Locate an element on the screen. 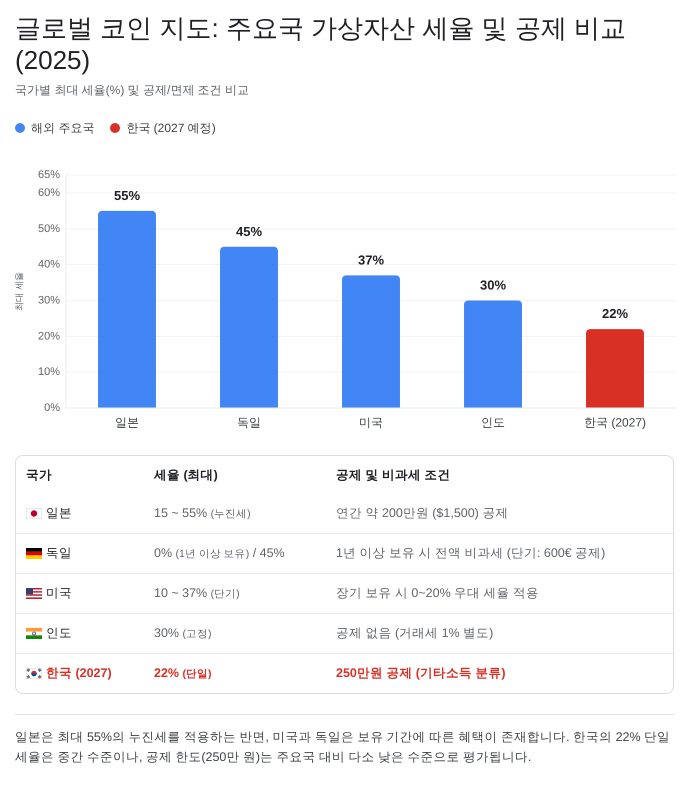 The width and height of the screenshot is (689, 800). data-label: 22% is located at coordinates (615, 314).